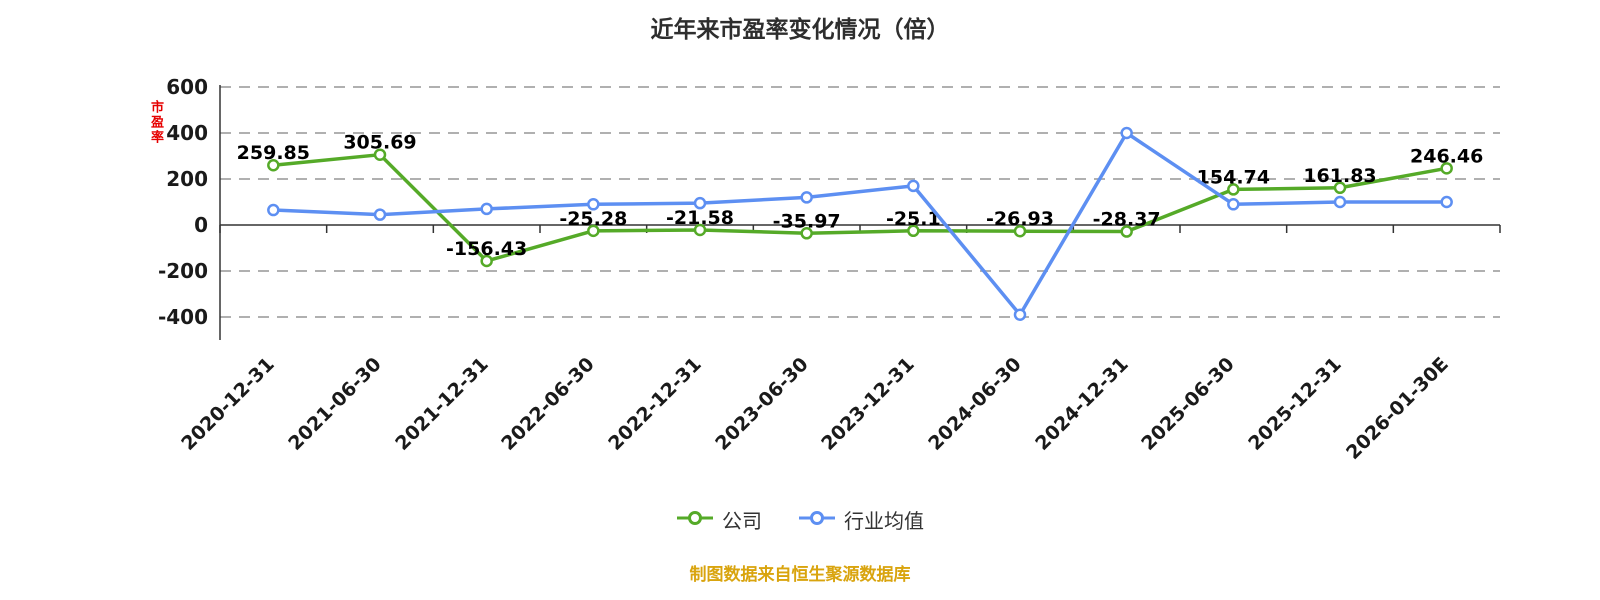  Describe the element at coordinates (695, 520) in the screenshot. I see `company-legend-marker` at that location.